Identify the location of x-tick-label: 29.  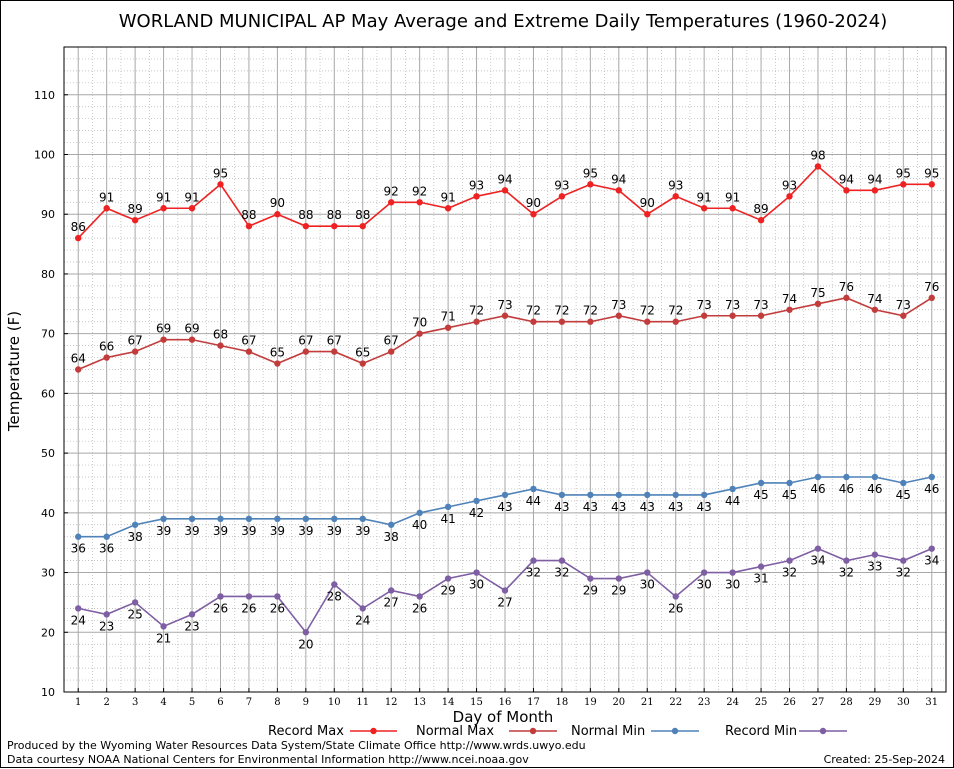
(875, 702).